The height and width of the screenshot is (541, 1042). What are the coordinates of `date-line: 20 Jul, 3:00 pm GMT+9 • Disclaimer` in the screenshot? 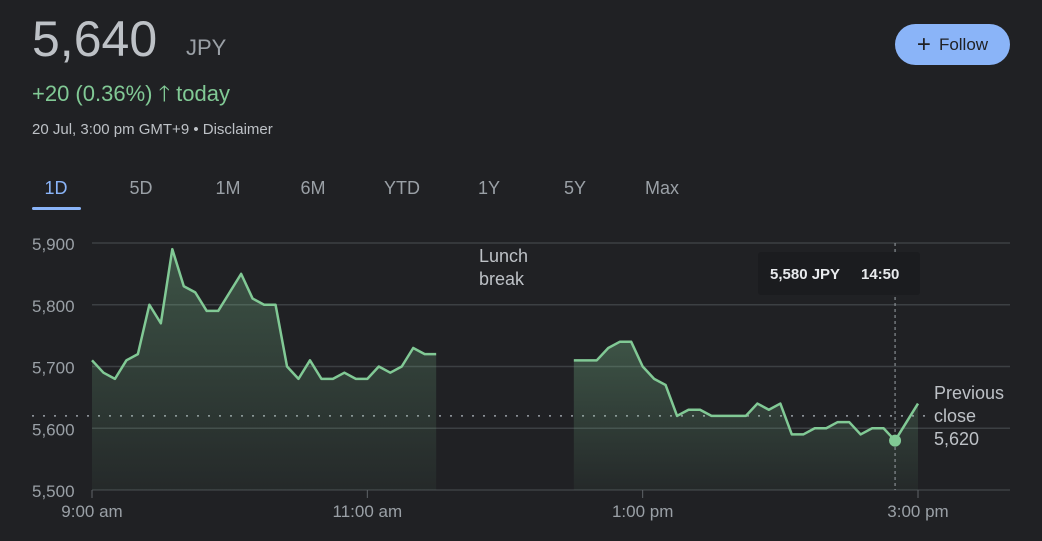 It's located at (152, 129).